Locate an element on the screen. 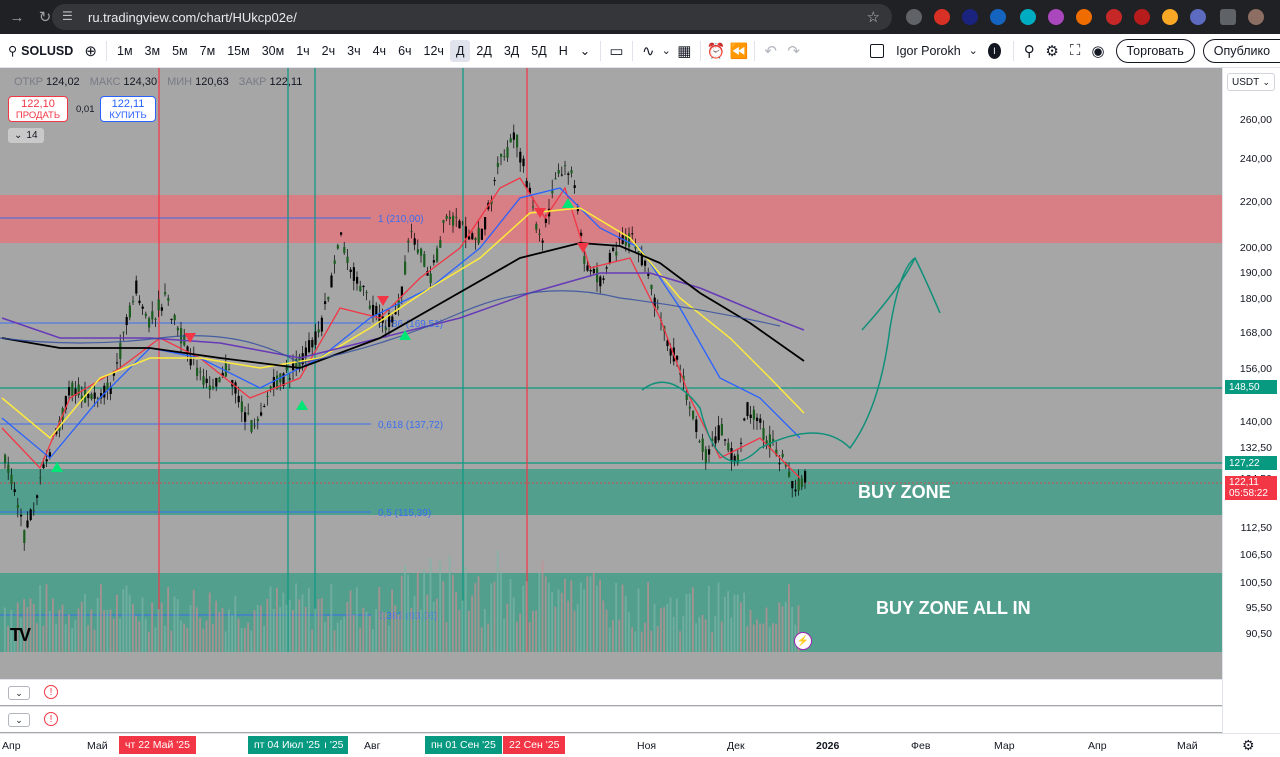  puzzle-extension-icon is located at coordinates (1228, 17).